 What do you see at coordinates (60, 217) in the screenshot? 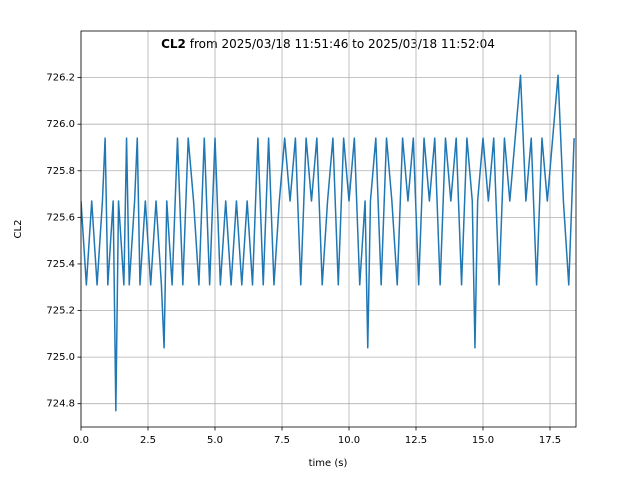
I see `y-tick-label: 725.6` at bounding box center [60, 217].